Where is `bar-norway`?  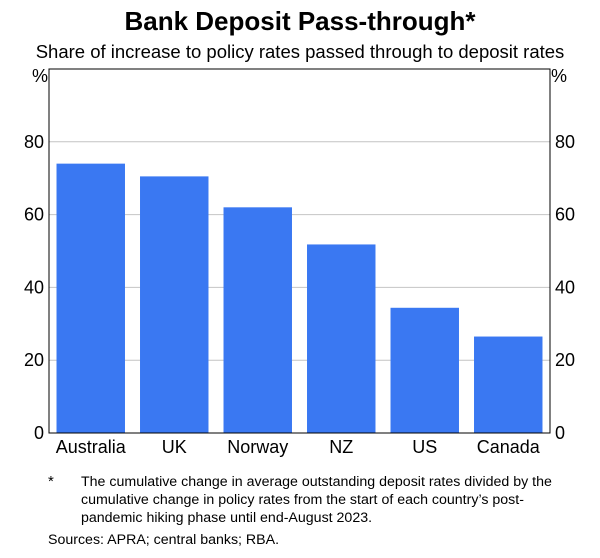
bar-norway is located at coordinates (257, 320).